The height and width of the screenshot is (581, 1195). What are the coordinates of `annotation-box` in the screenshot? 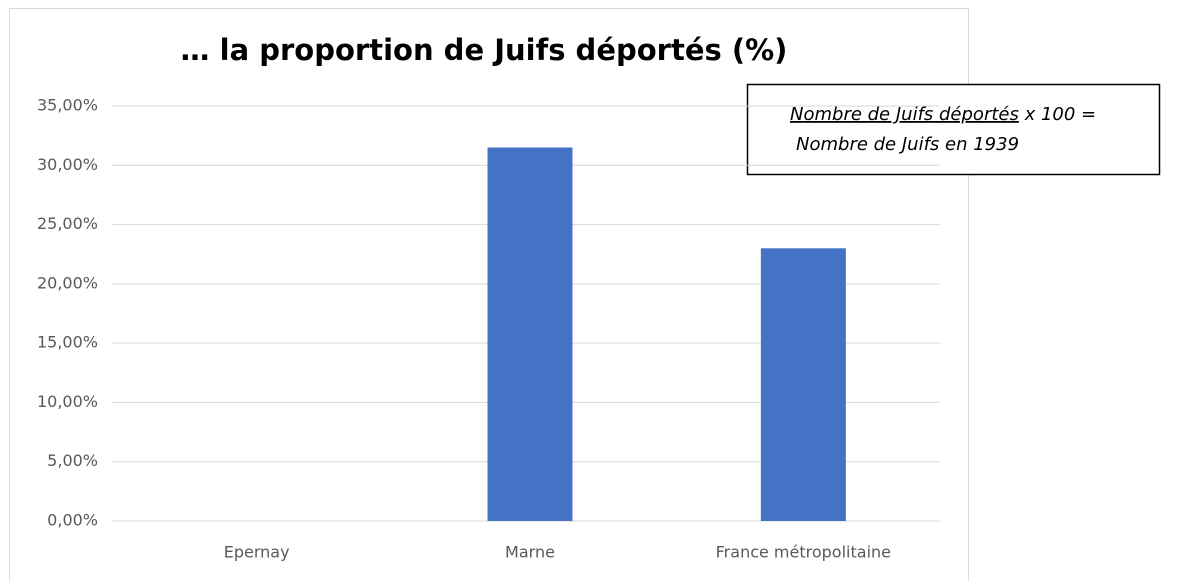 It's located at (953, 129).